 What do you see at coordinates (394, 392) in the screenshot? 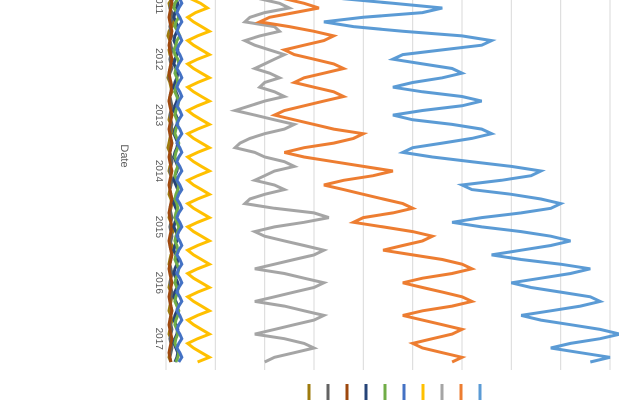
I see `legend` at bounding box center [394, 392].